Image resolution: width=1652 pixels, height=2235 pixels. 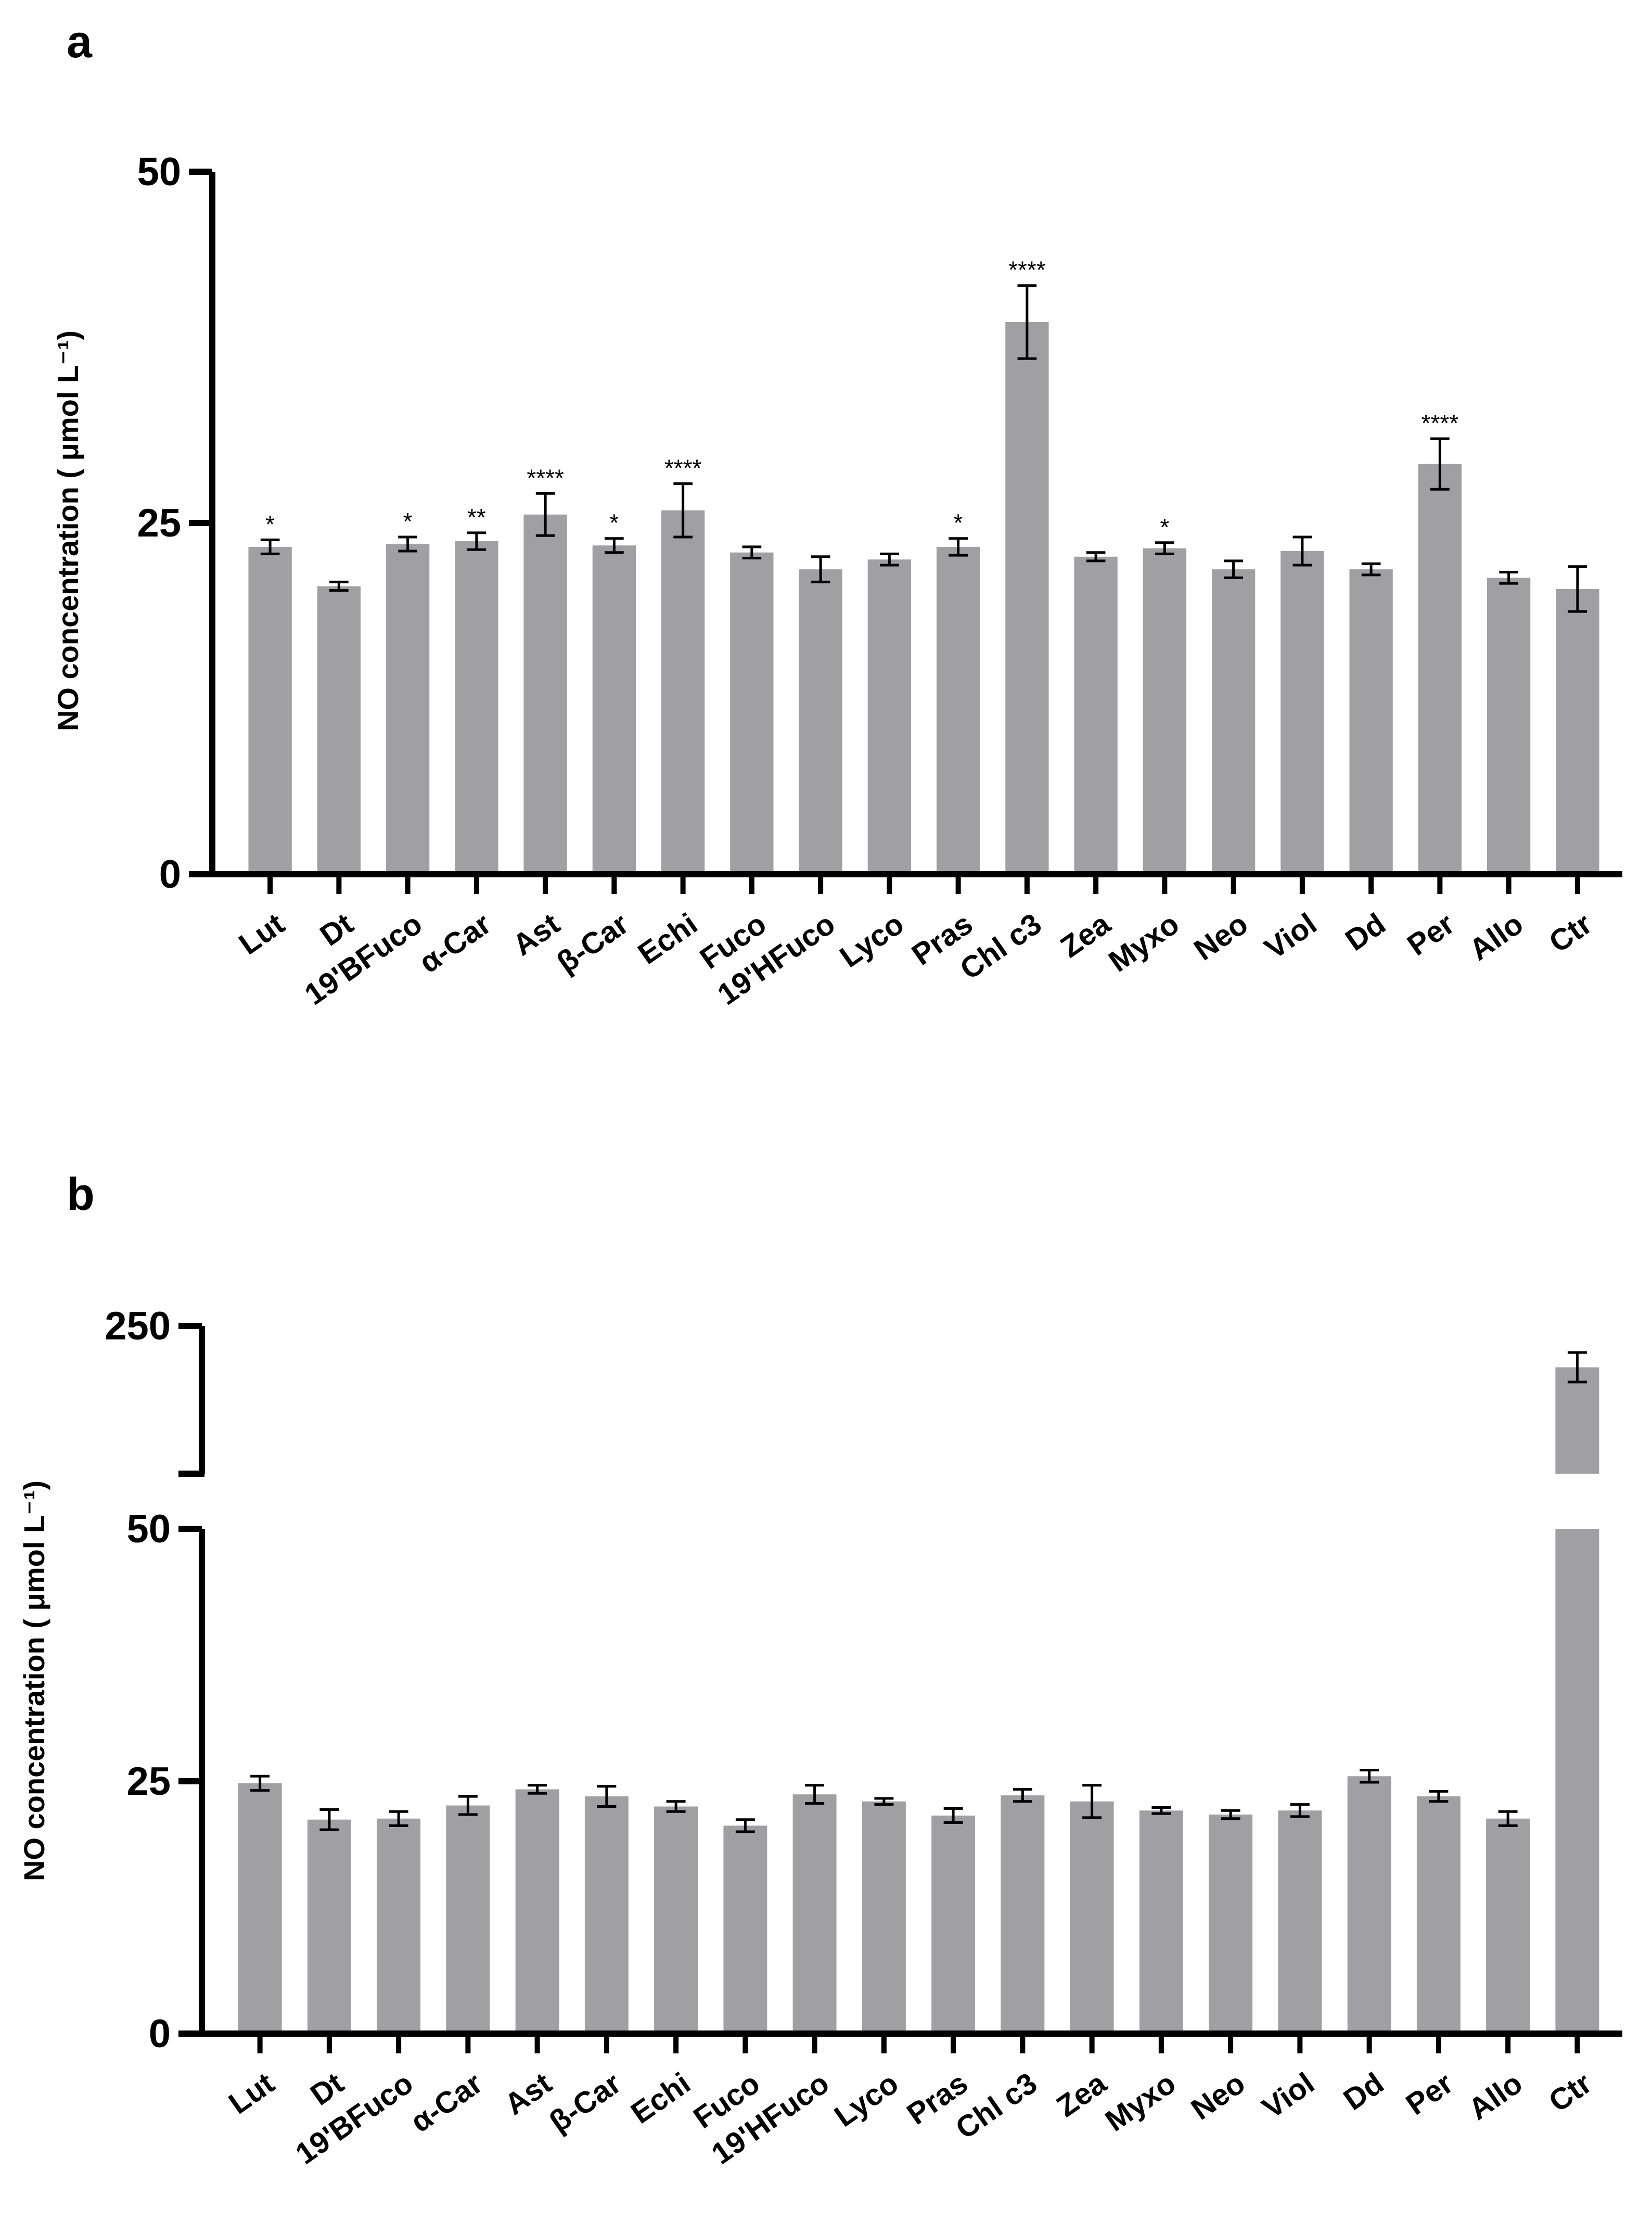 What do you see at coordinates (80, 41) in the screenshot?
I see `panel-letter: a` at bounding box center [80, 41].